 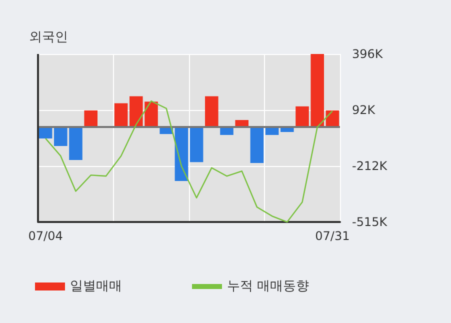 What do you see at coordinates (48, 37) in the screenshot?
I see `chart-title: 외국인` at bounding box center [48, 37].